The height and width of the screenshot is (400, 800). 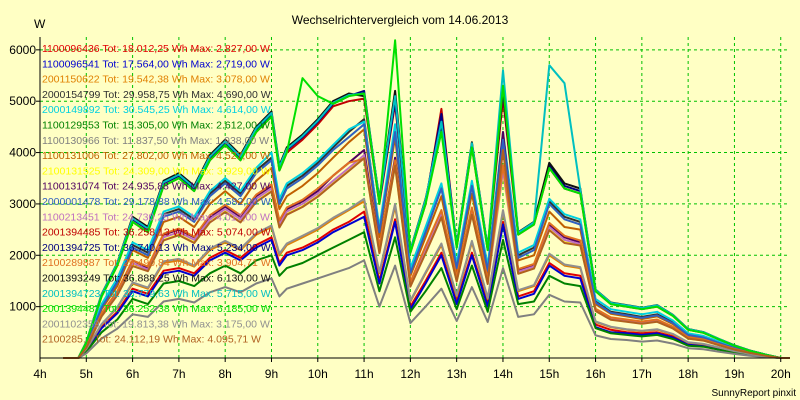 What do you see at coordinates (596, 374) in the screenshot?
I see `x-tick-label: 16h` at bounding box center [596, 374].